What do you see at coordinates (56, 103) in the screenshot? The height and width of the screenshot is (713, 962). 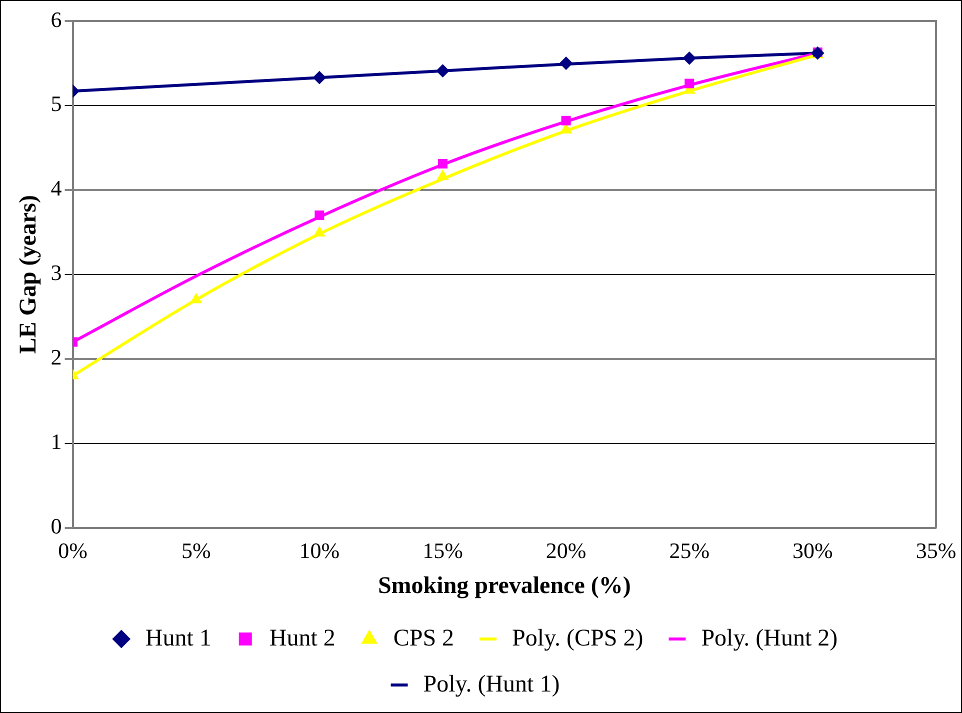 I see `y-tick-label: 5` at bounding box center [56, 103].